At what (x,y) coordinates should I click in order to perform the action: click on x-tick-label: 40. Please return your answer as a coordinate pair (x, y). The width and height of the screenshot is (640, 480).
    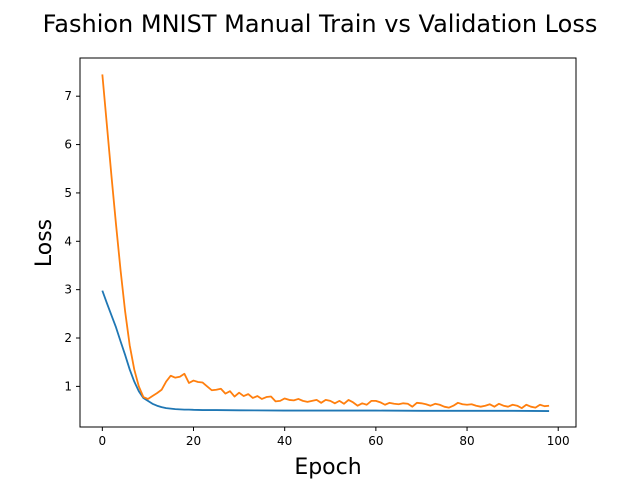
    Looking at the image, I should click on (284, 441).